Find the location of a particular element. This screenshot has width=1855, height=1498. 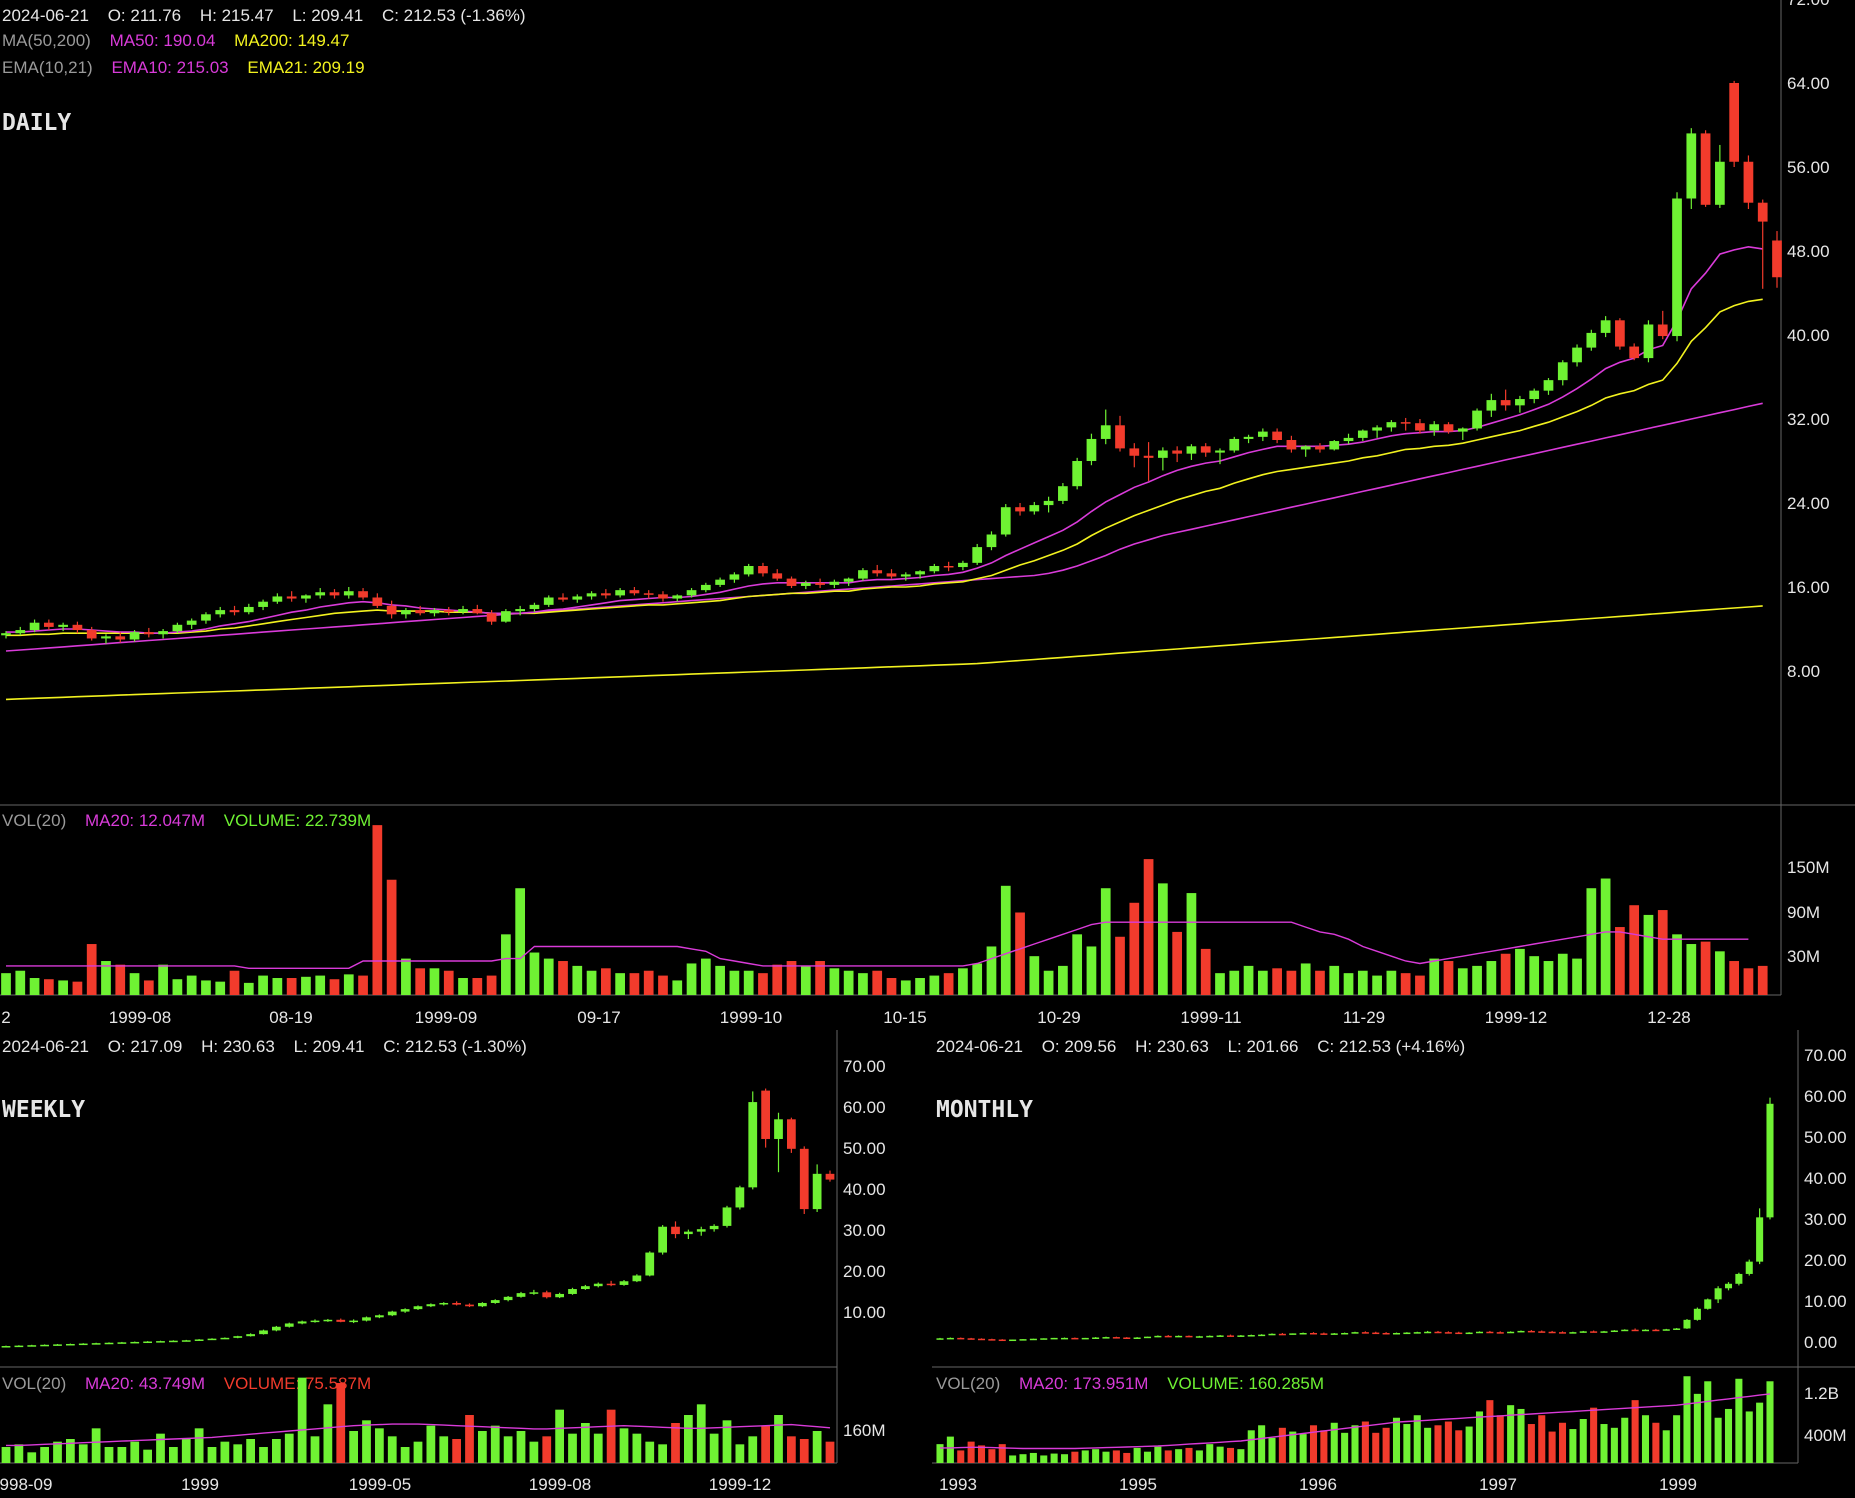

daily-x-tick: 1999-10 is located at coordinates (751, 1017).